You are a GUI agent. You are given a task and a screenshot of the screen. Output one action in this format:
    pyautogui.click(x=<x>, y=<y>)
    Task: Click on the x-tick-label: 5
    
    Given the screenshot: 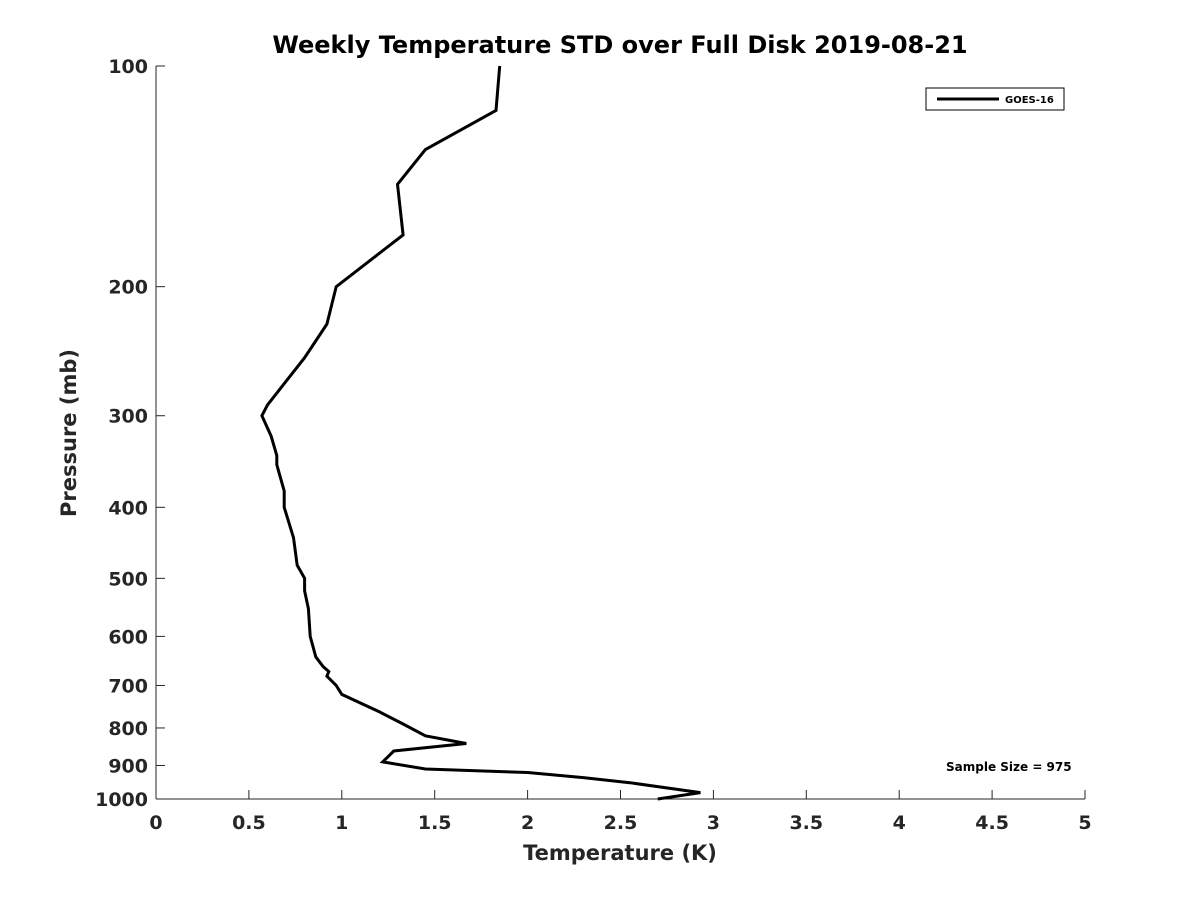 What is the action you would take?
    pyautogui.click(x=1084, y=823)
    